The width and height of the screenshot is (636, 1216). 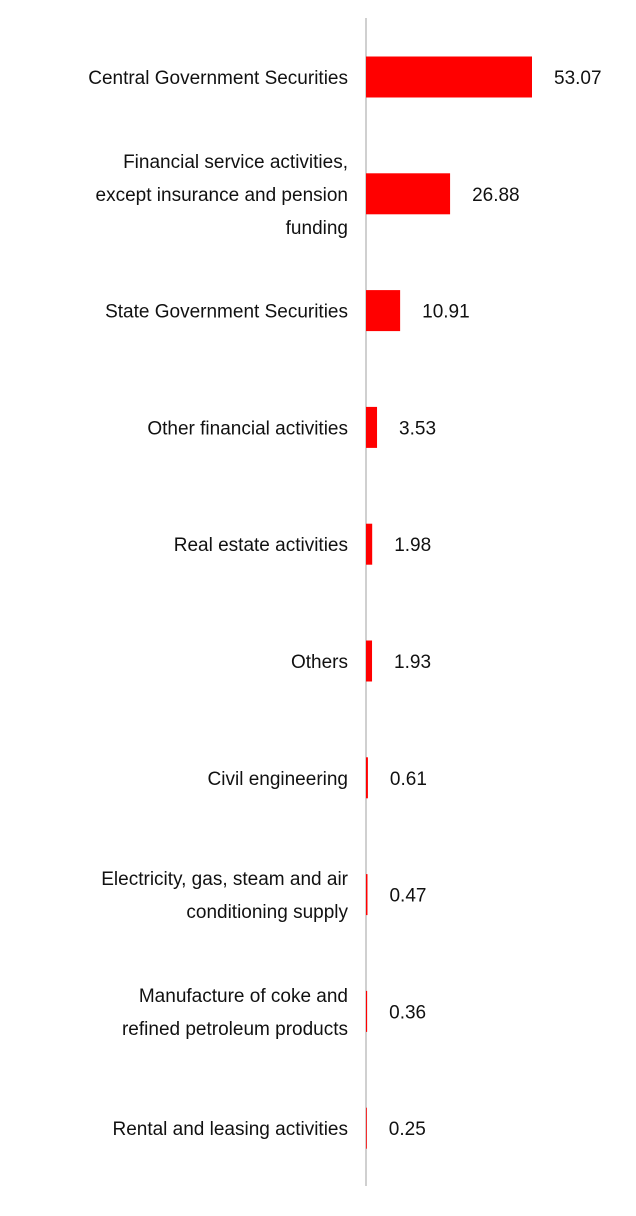 What do you see at coordinates (224, 879) in the screenshot?
I see `category-label-line: Electricity, gas, steam and air` at bounding box center [224, 879].